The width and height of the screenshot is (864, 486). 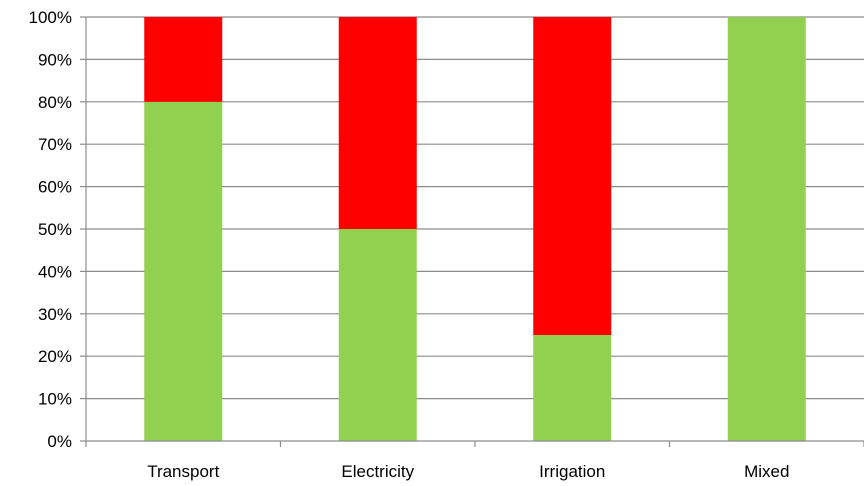 I want to click on y-tick-label: 80%, so click(x=55, y=102).